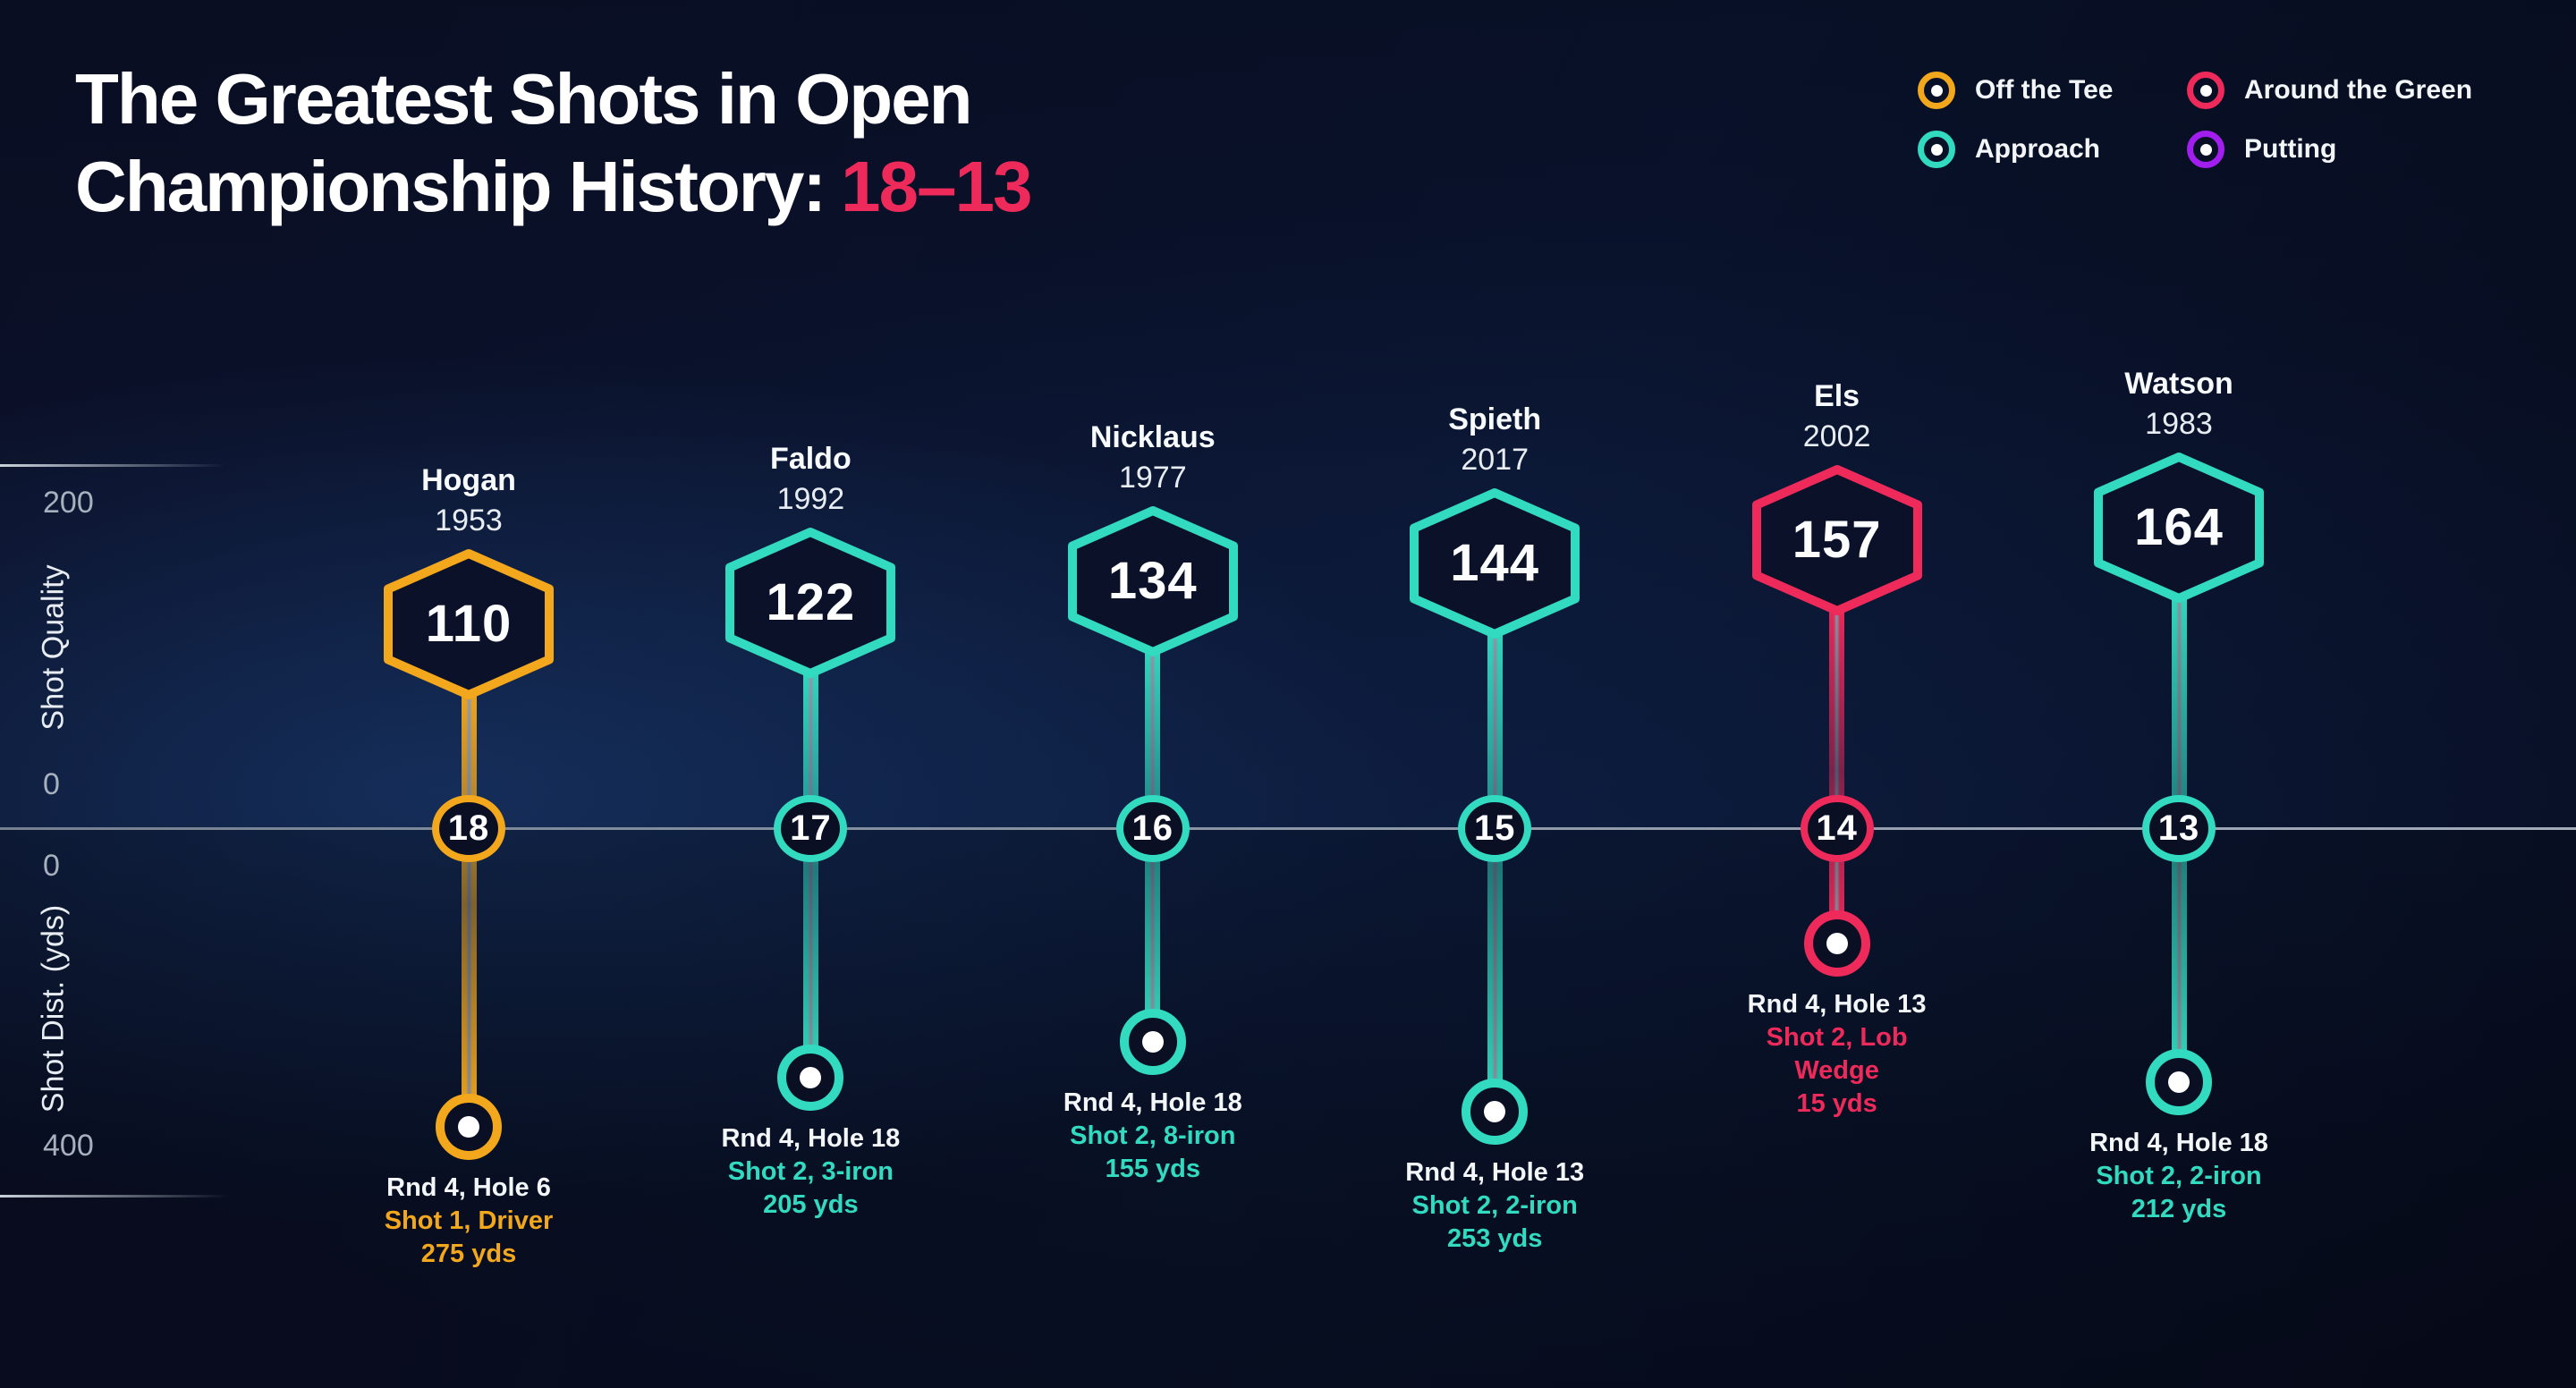  I want to click on player-name: Spieth, so click(1495, 419).